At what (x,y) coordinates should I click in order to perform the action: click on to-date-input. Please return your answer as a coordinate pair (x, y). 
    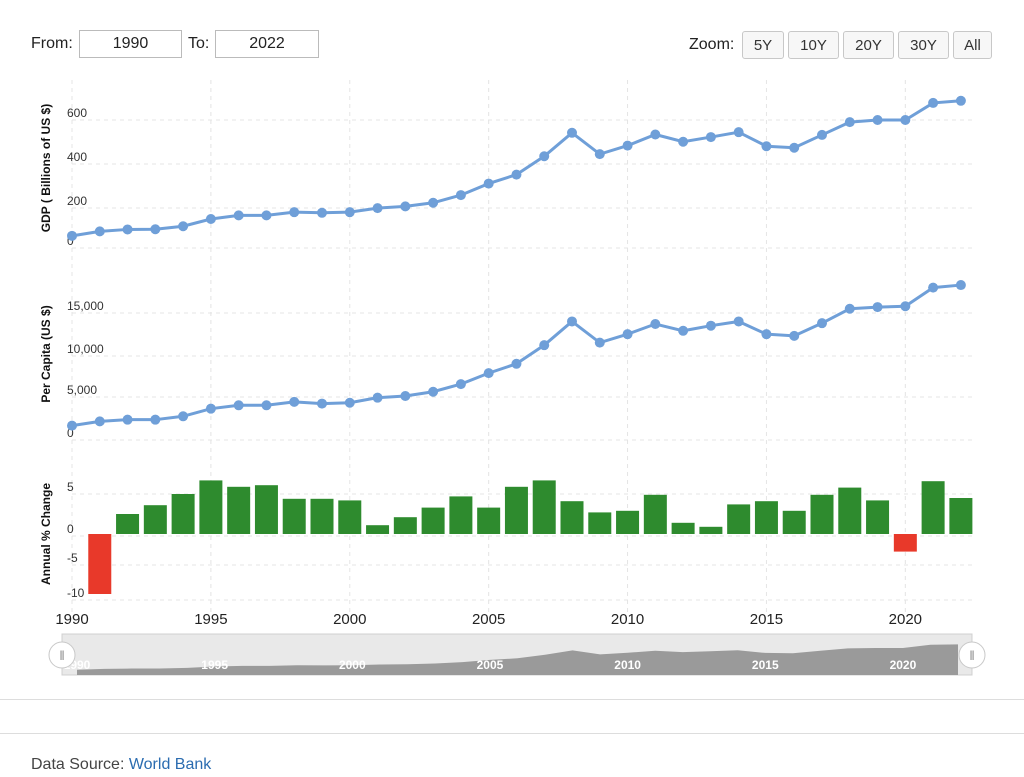
    Looking at the image, I should click on (267, 44).